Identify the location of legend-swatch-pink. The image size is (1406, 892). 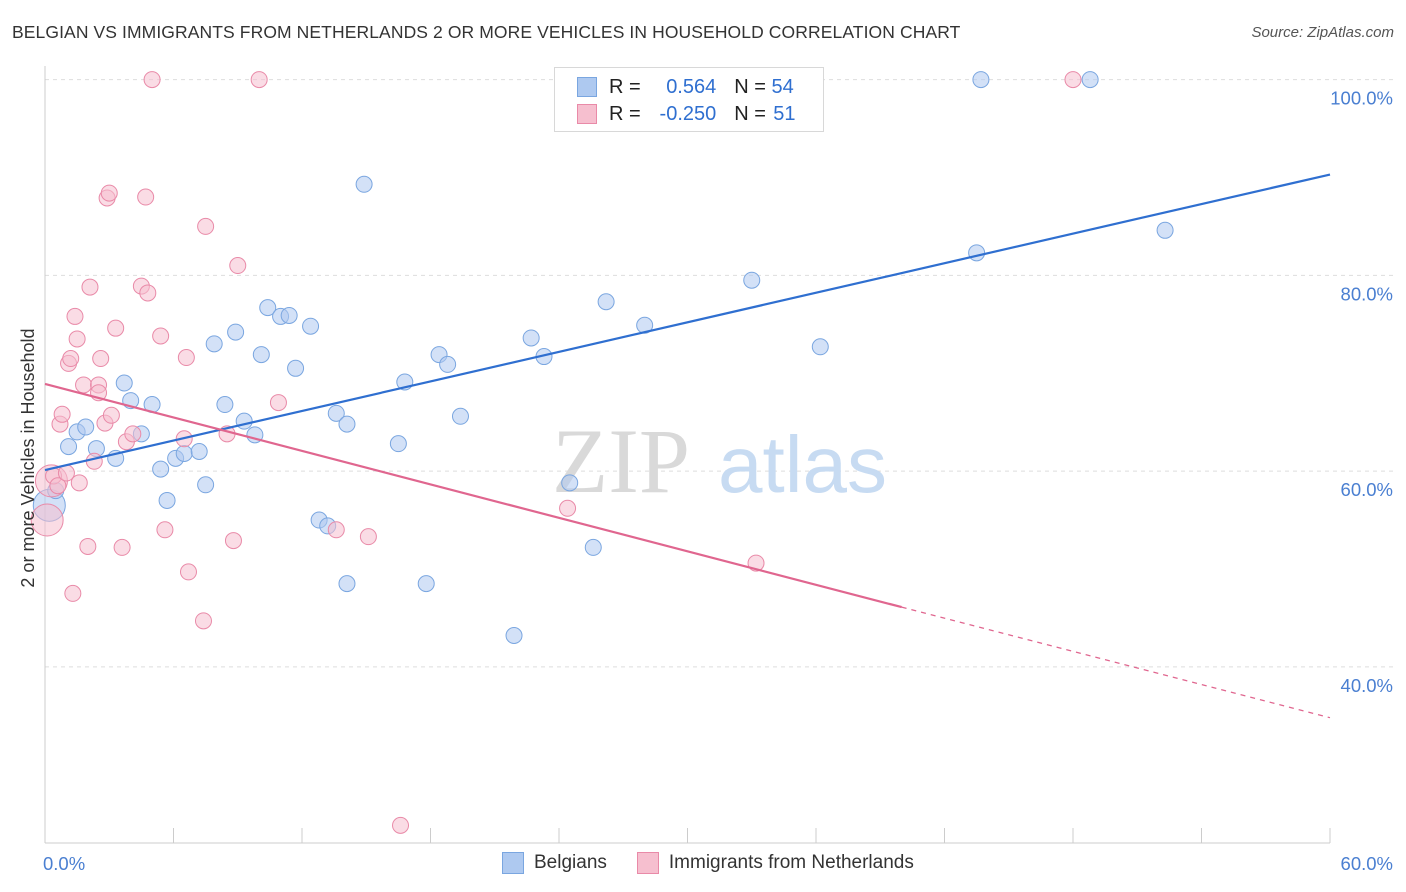
(587, 114).